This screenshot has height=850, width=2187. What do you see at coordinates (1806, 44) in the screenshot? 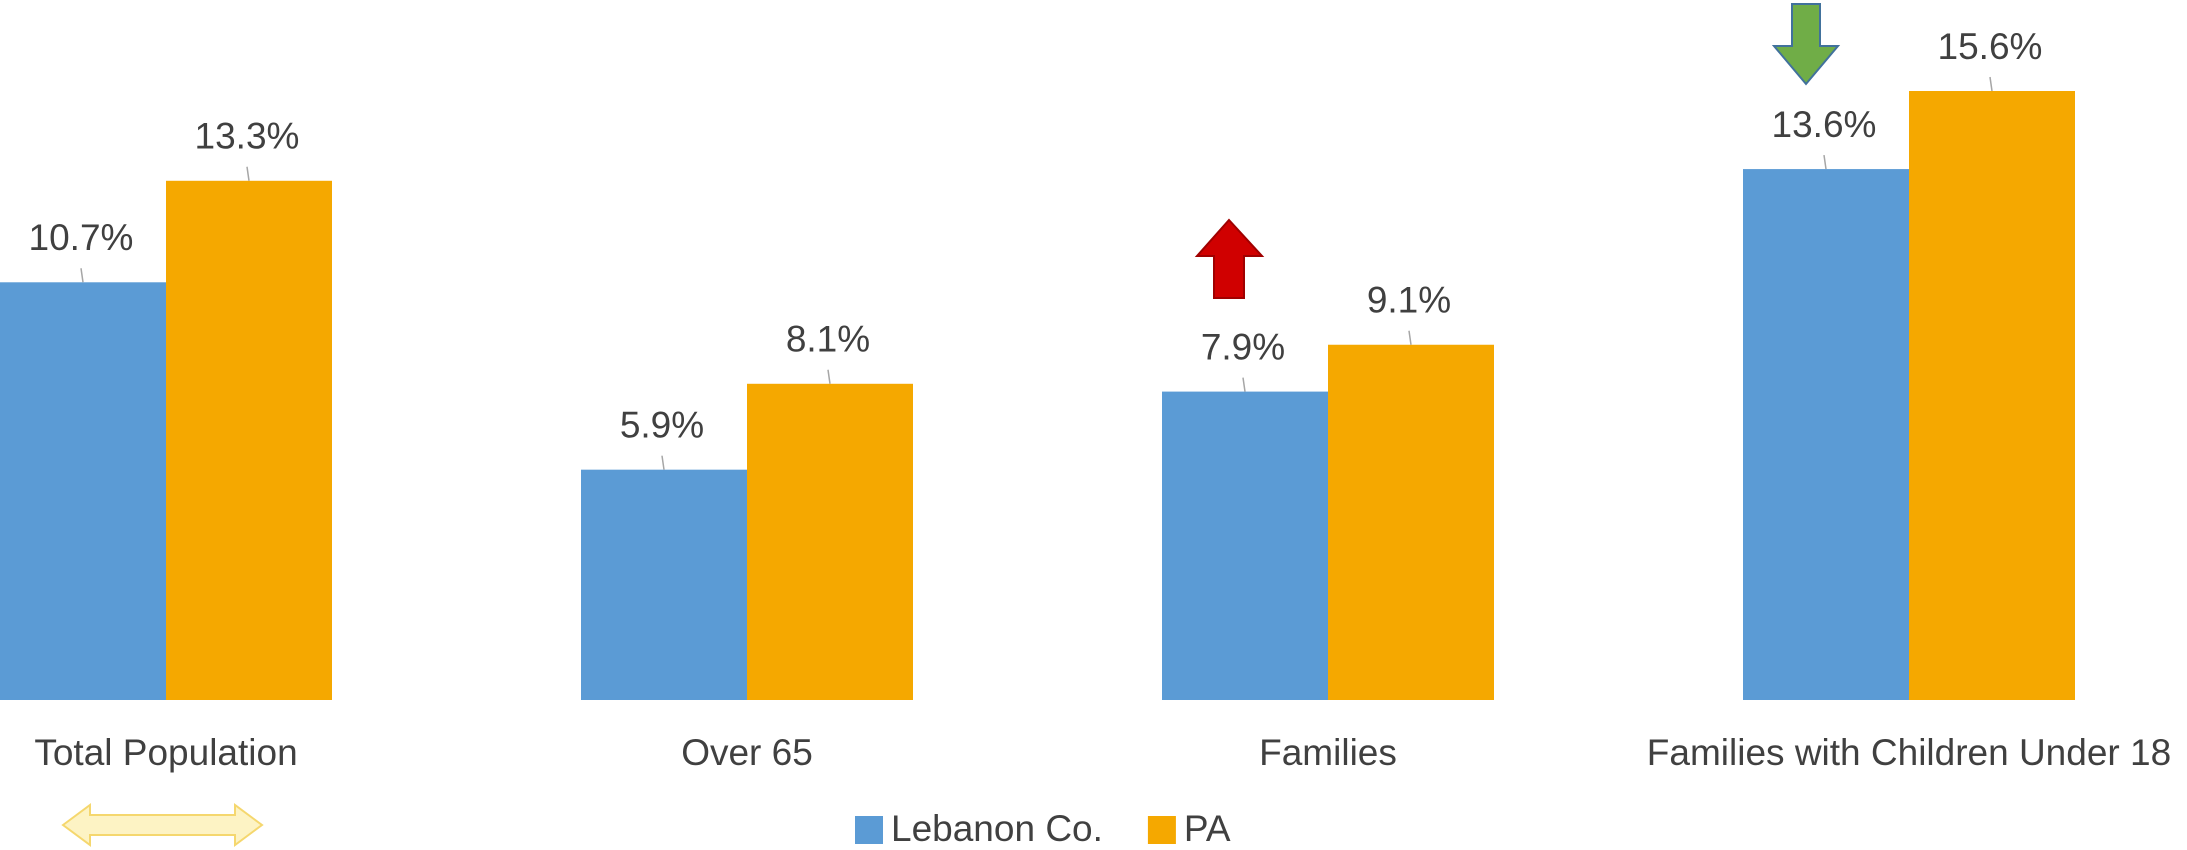
I see `down-arrow` at bounding box center [1806, 44].